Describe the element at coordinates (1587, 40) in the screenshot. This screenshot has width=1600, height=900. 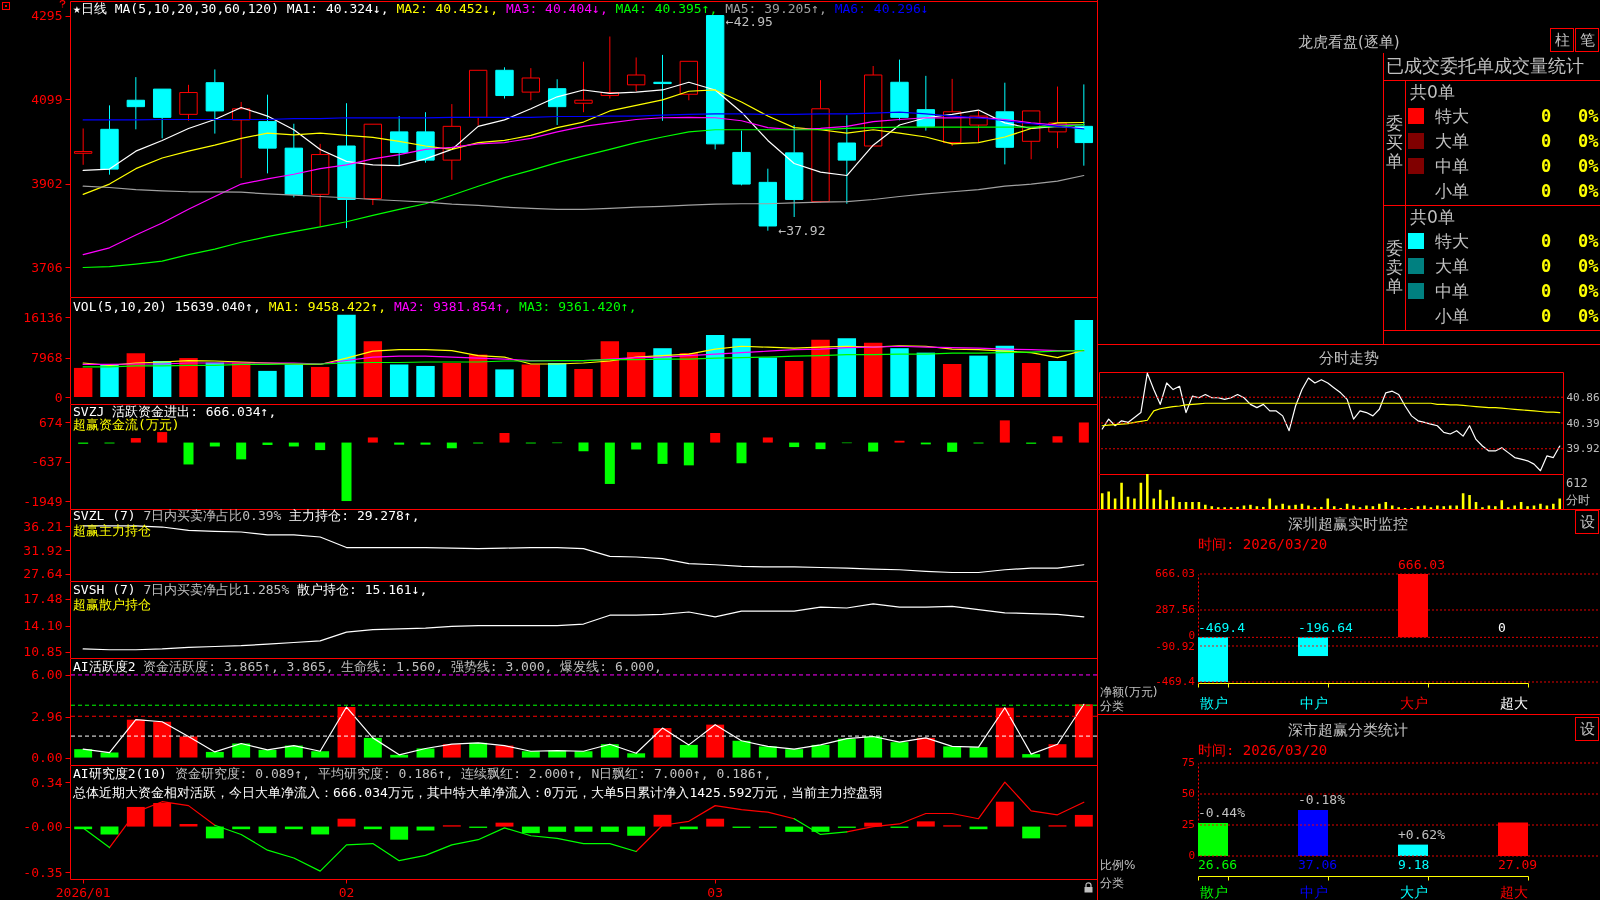
I see `button: 笔` at that location.